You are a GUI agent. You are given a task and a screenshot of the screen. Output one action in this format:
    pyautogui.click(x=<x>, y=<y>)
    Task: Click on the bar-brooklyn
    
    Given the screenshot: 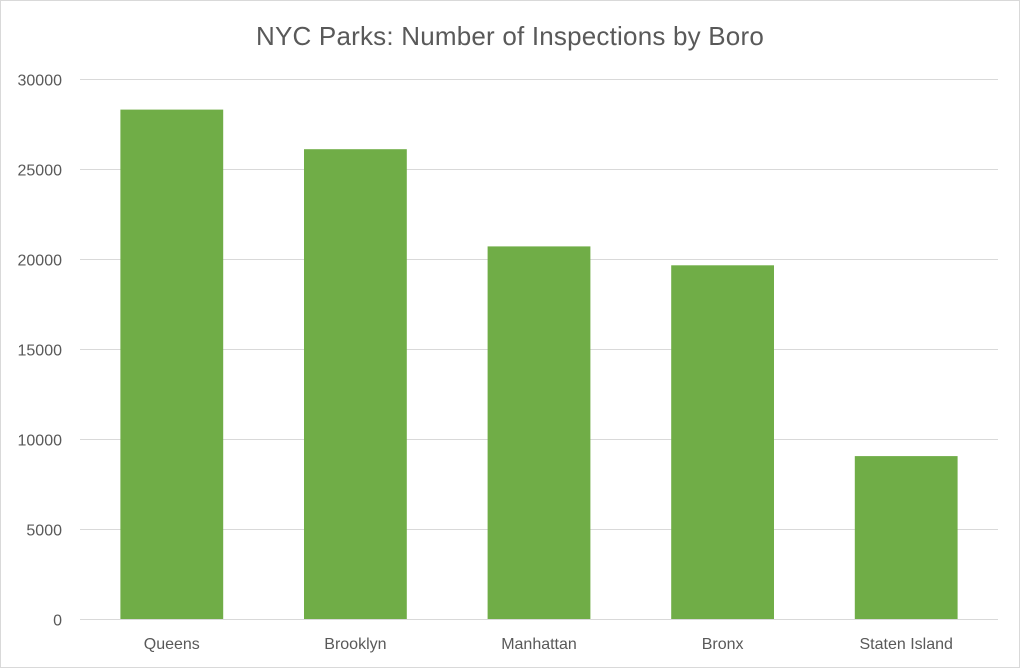 What is the action you would take?
    pyautogui.click(x=355, y=384)
    